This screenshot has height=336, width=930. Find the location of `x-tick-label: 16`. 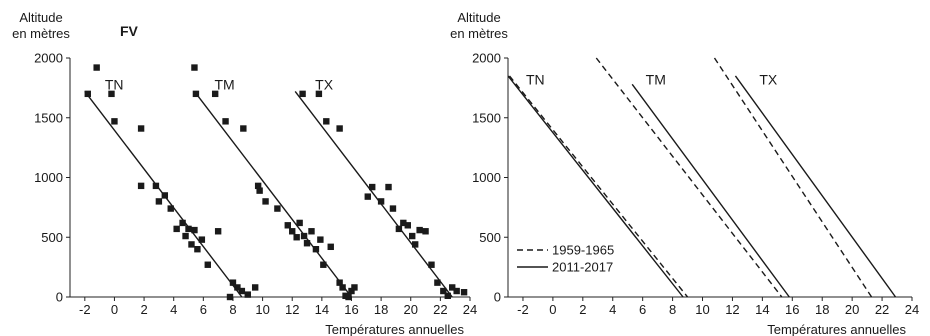

x-tick-label: 16 is located at coordinates (792, 309).